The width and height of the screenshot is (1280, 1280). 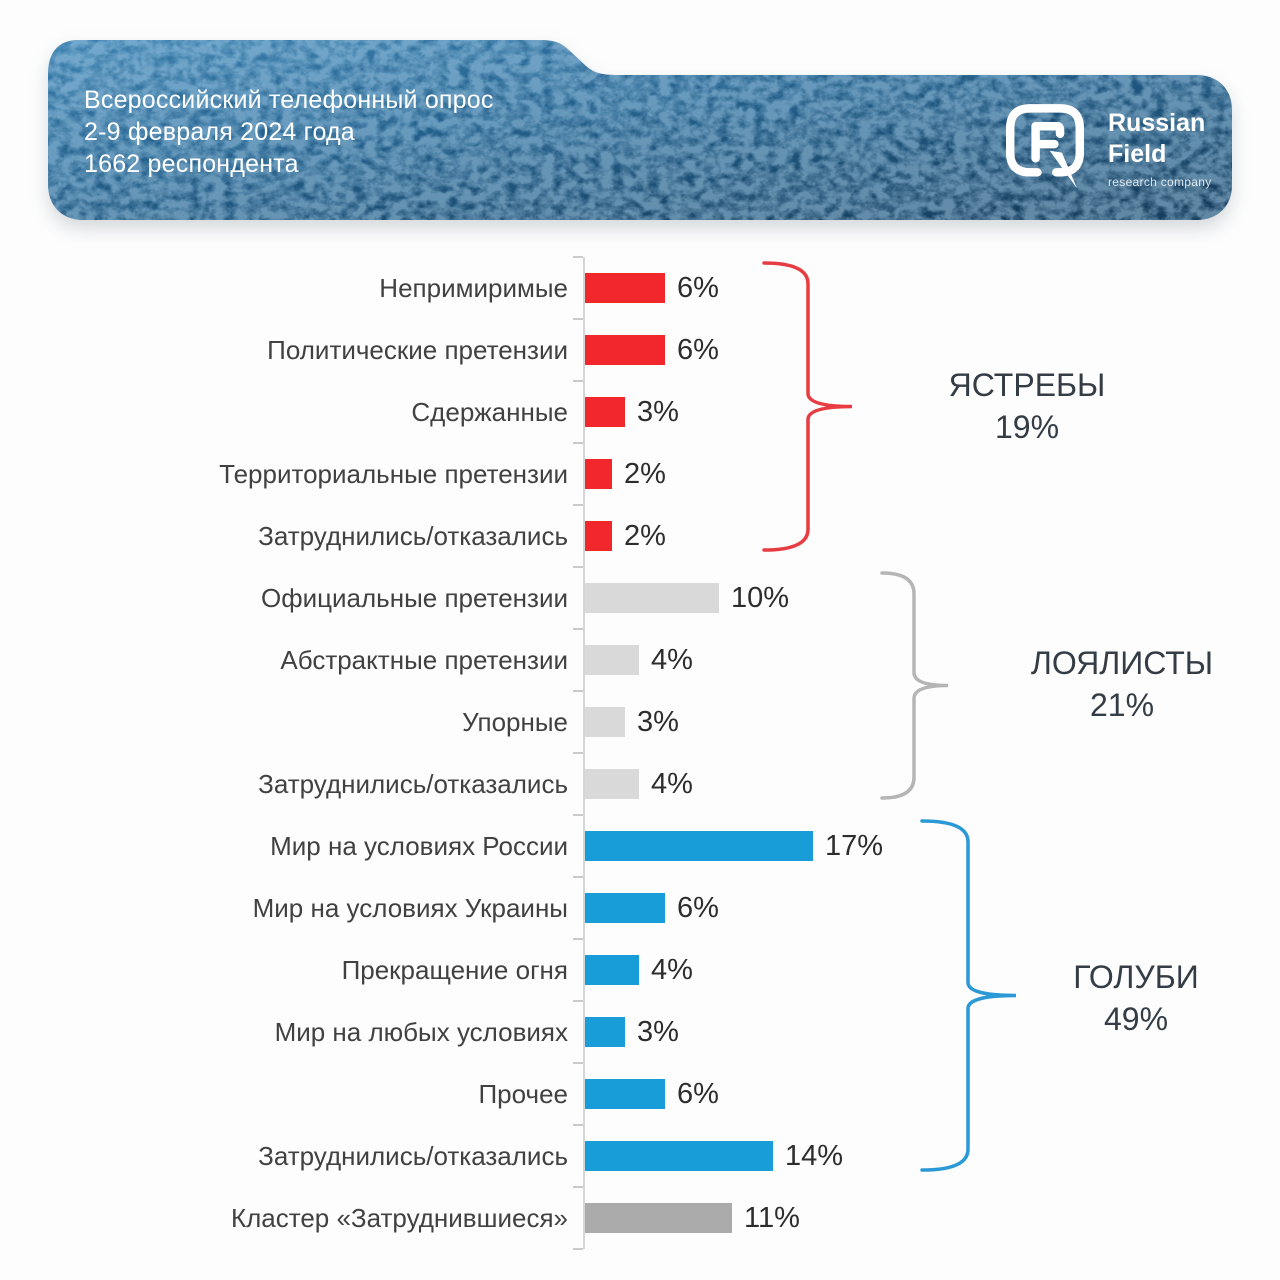 What do you see at coordinates (1136, 977) in the screenshot?
I see `group-name: ГОЛУБИ` at bounding box center [1136, 977].